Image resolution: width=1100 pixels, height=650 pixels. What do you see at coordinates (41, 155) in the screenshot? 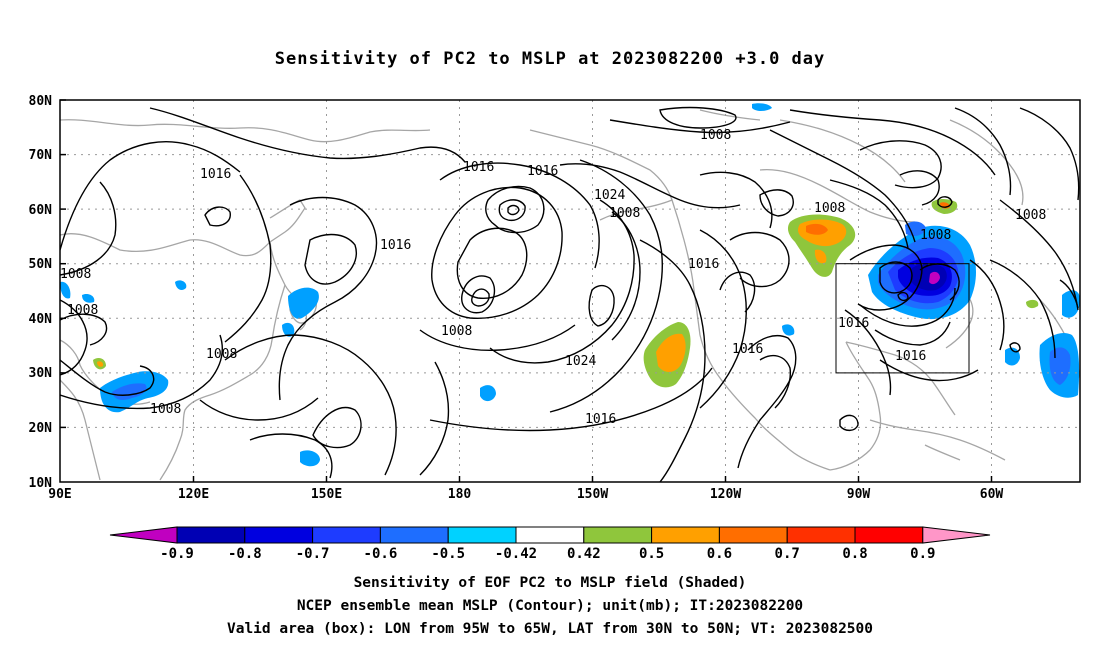
I see `lat-label: 70N` at bounding box center [41, 155].